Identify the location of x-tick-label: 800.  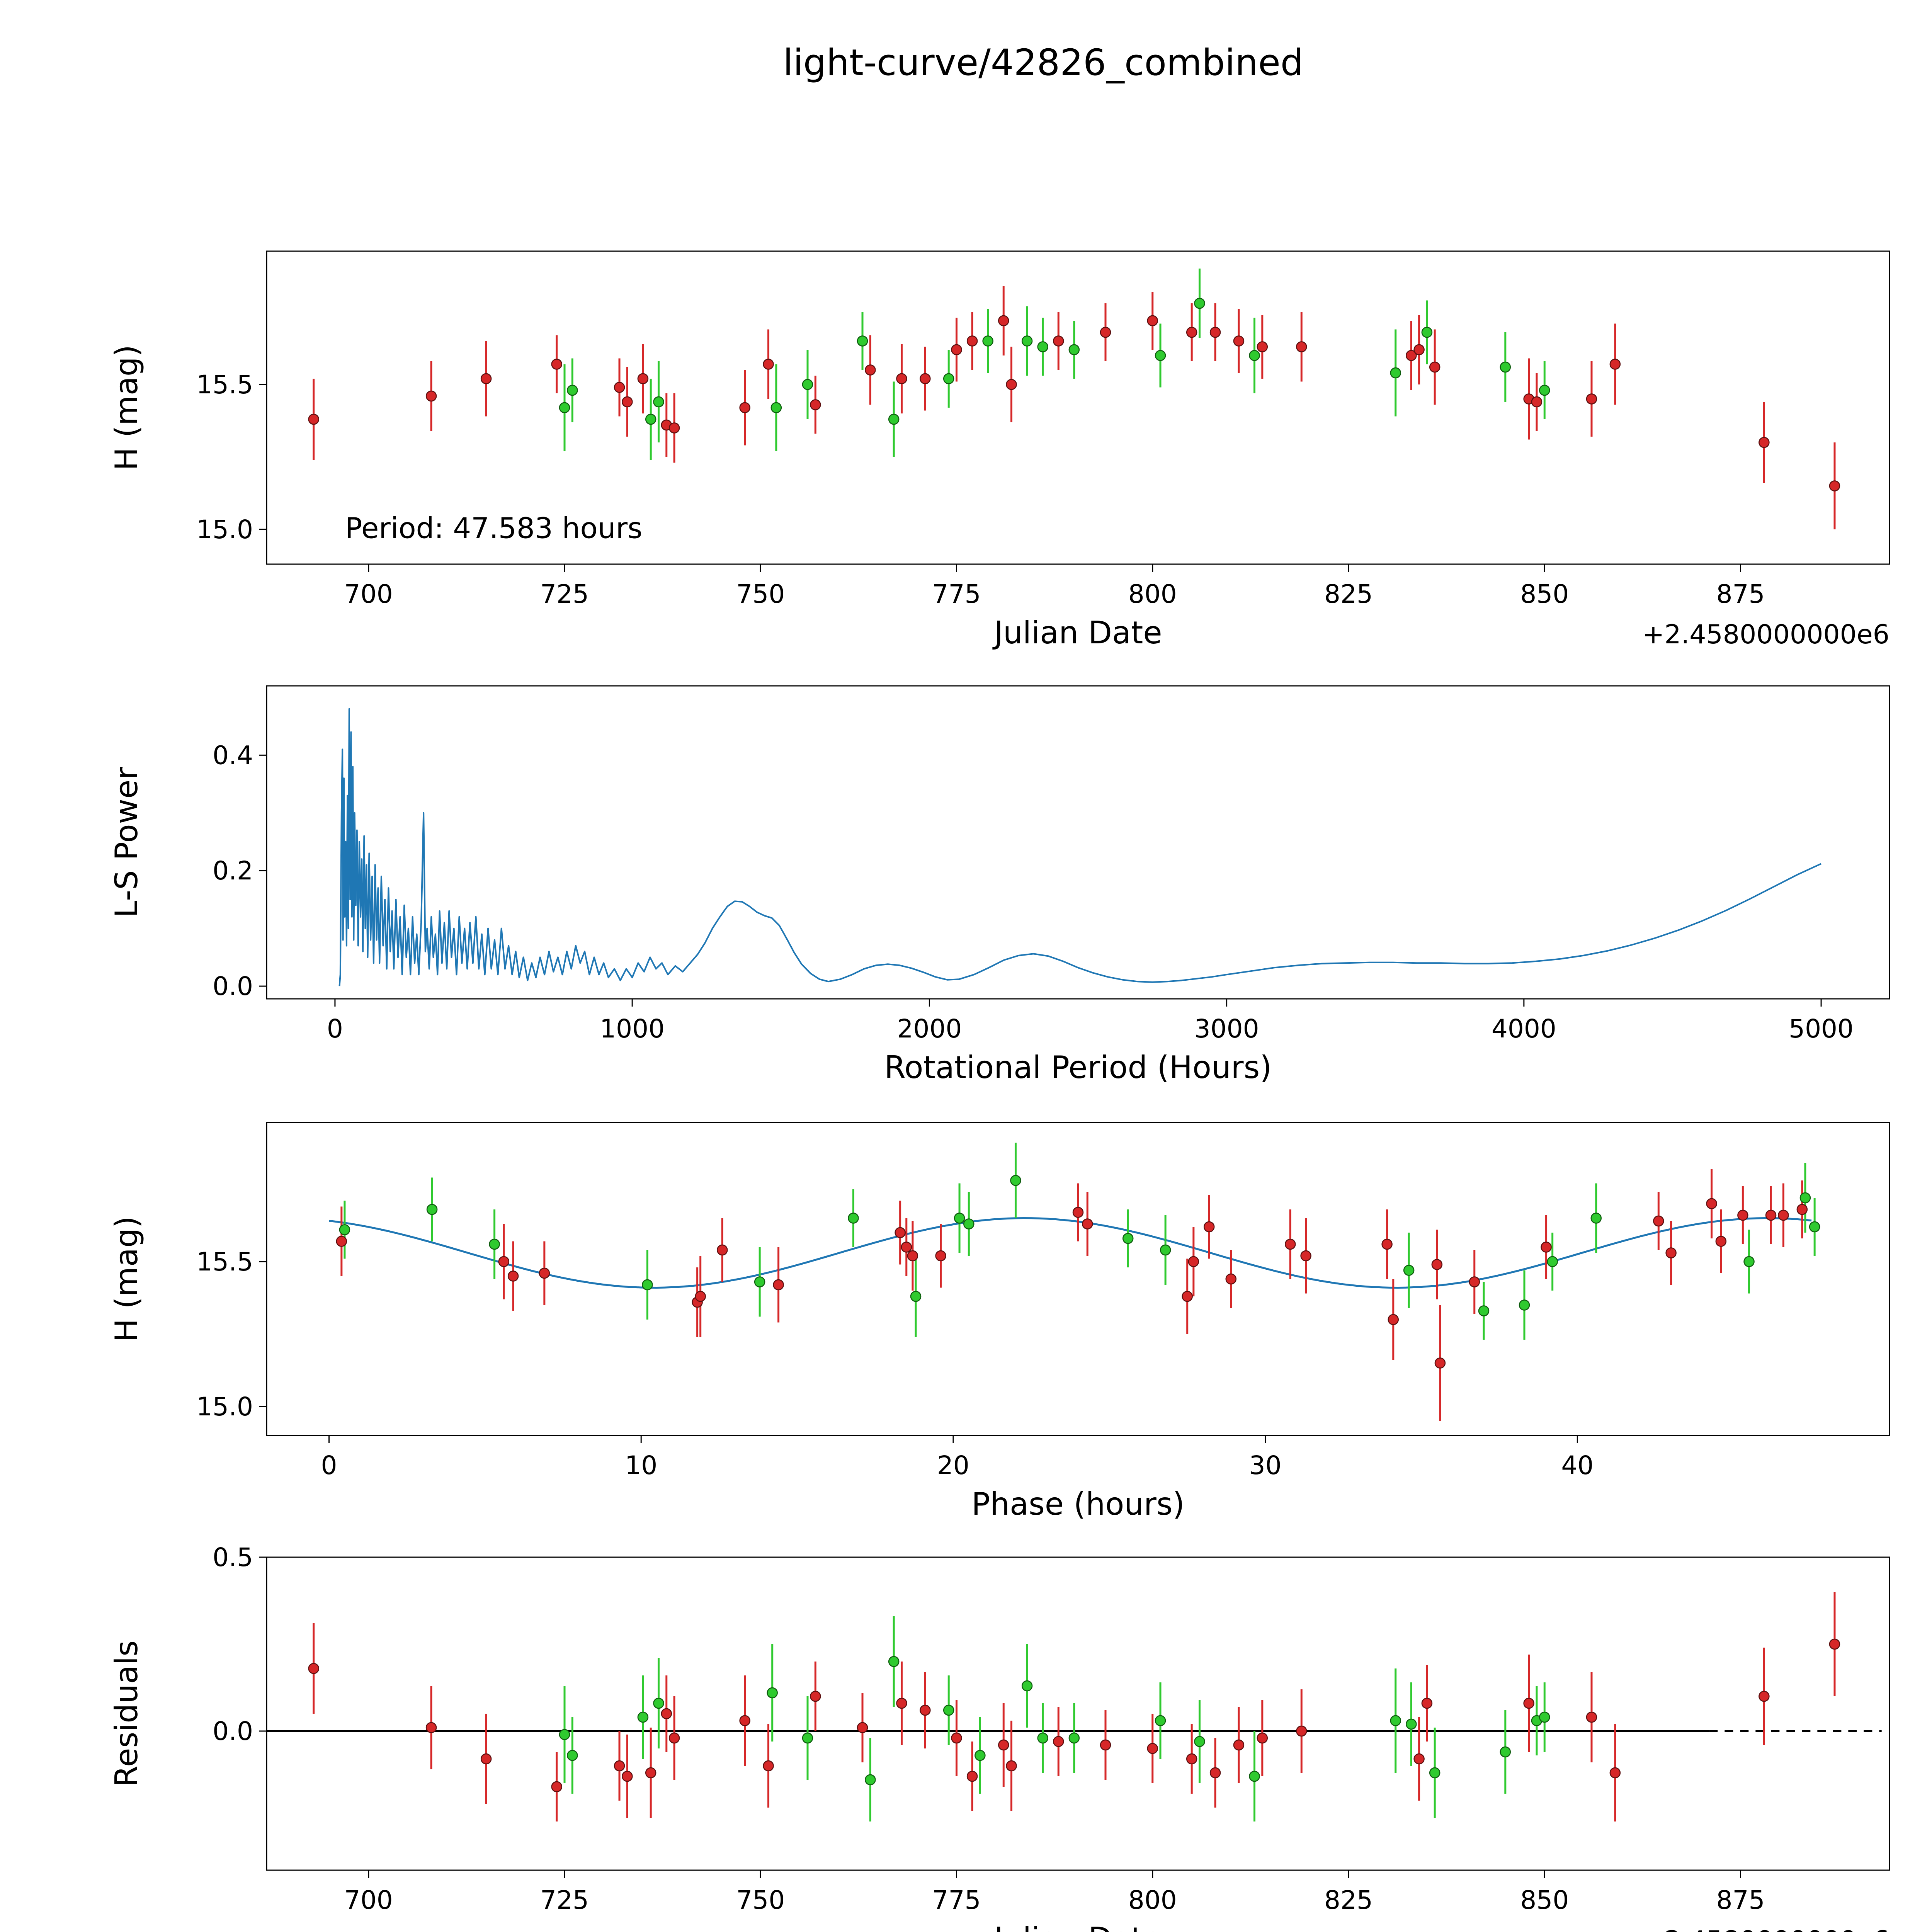
(1152, 1900).